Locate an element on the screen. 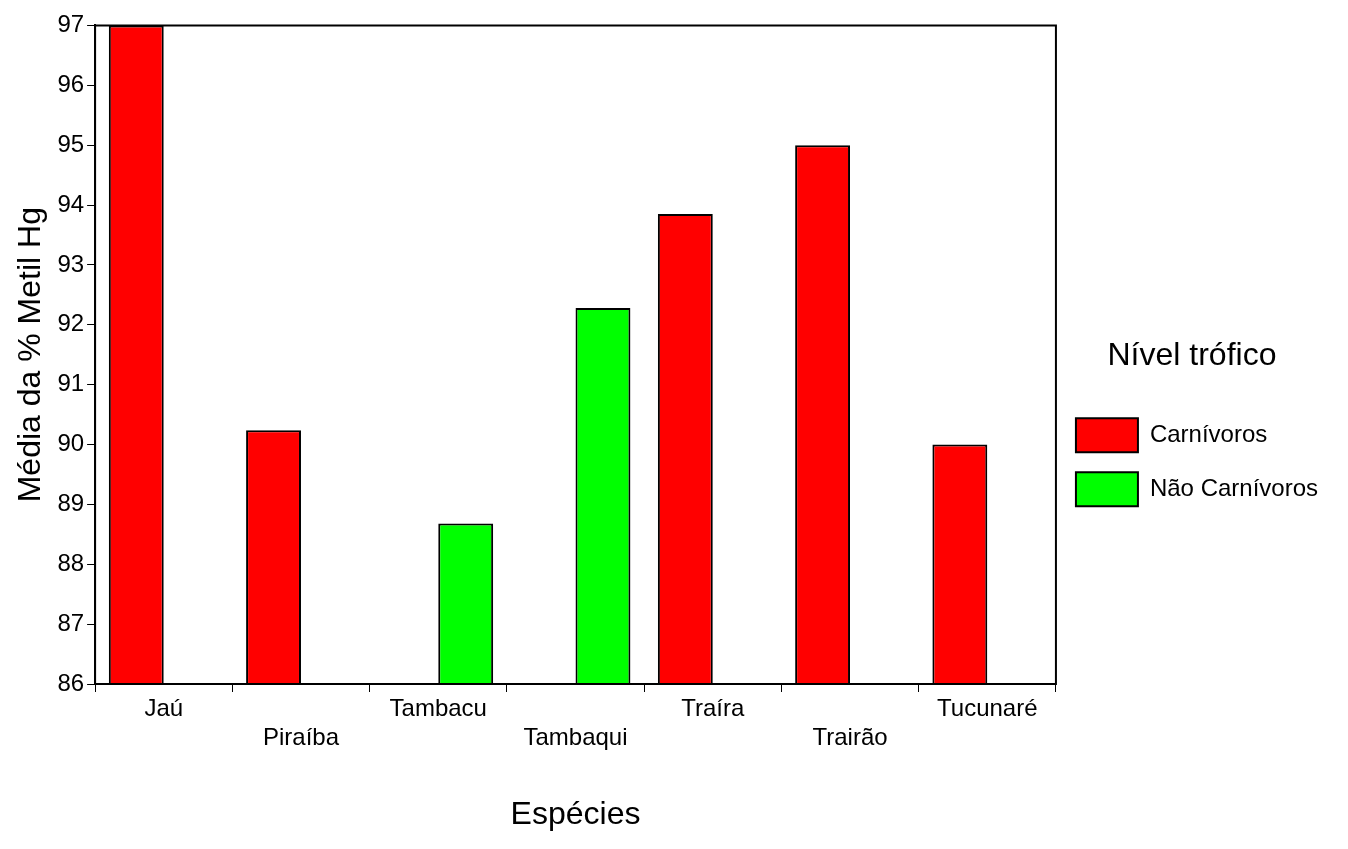 The width and height of the screenshot is (1348, 849). x-tick-label: Traíra is located at coordinates (713, 708).